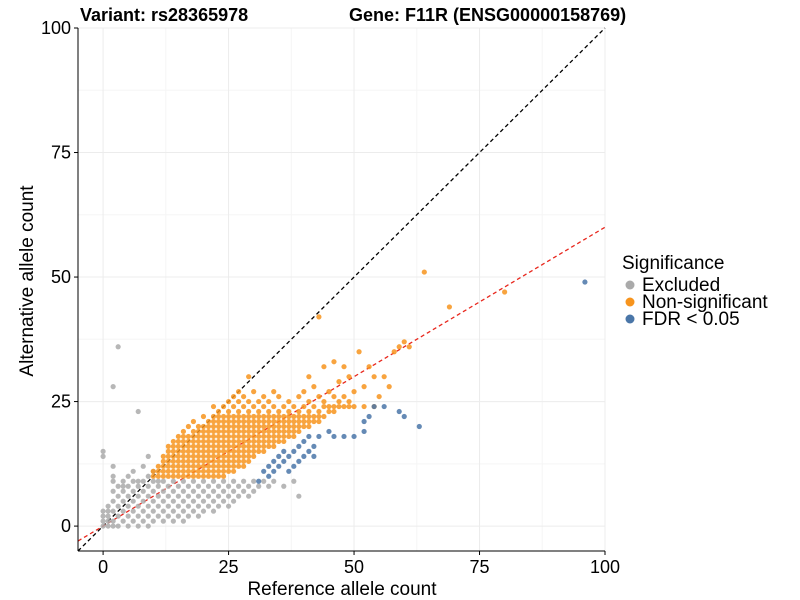 This screenshot has width=800, height=600. Describe the element at coordinates (422, 381) in the screenshot. I see `series-fdr-significant` at that location.